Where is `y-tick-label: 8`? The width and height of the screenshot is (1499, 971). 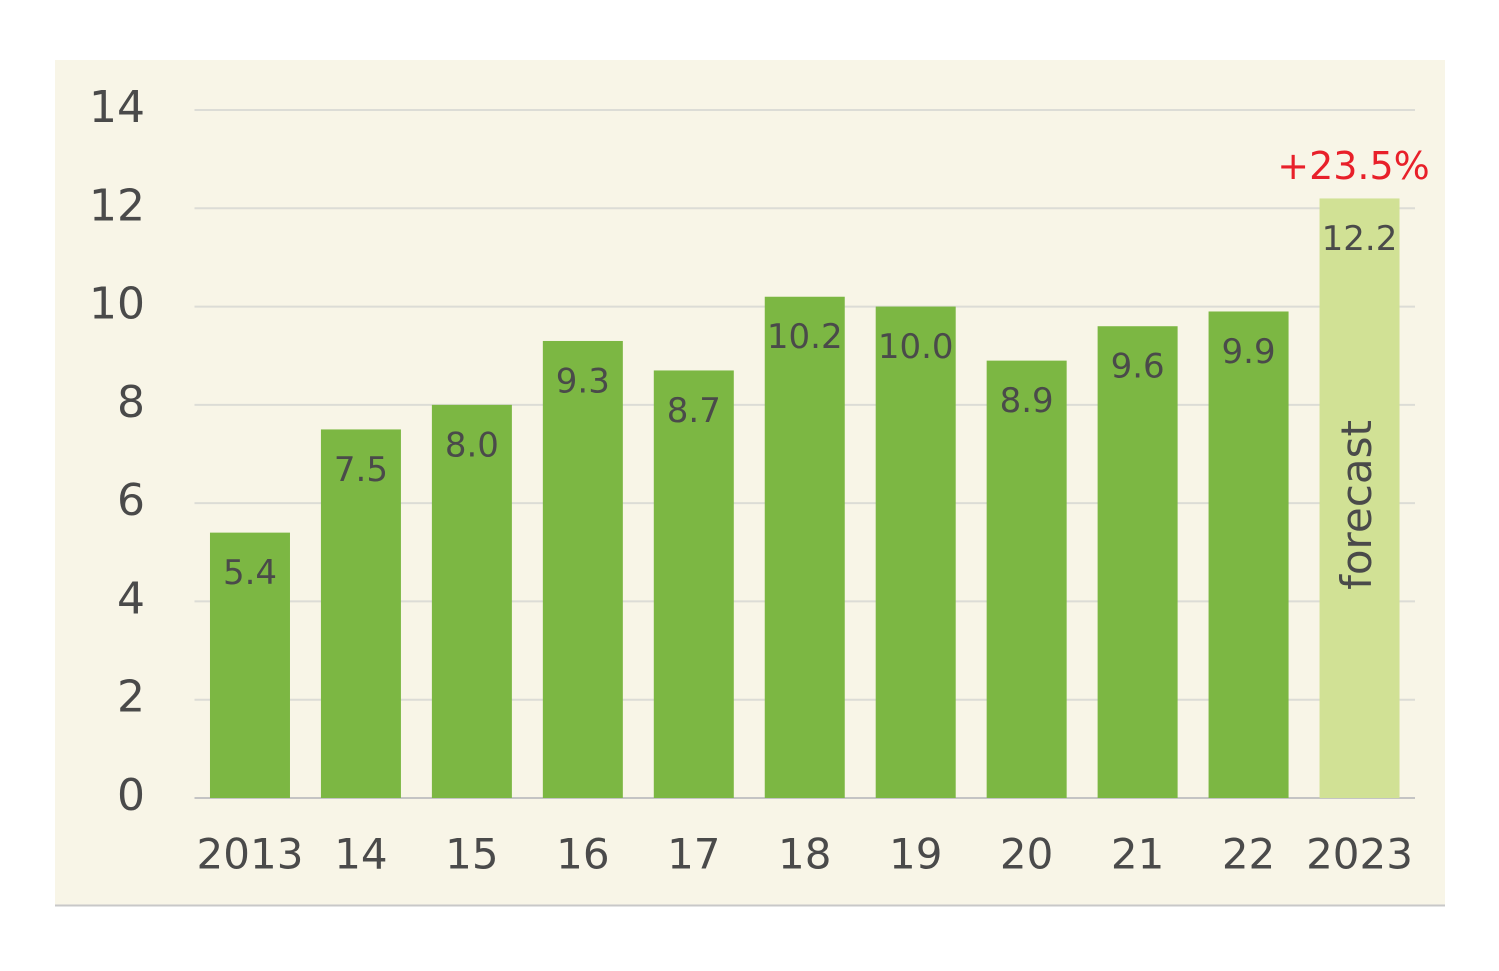
y-tick-label: 8 is located at coordinates (131, 402).